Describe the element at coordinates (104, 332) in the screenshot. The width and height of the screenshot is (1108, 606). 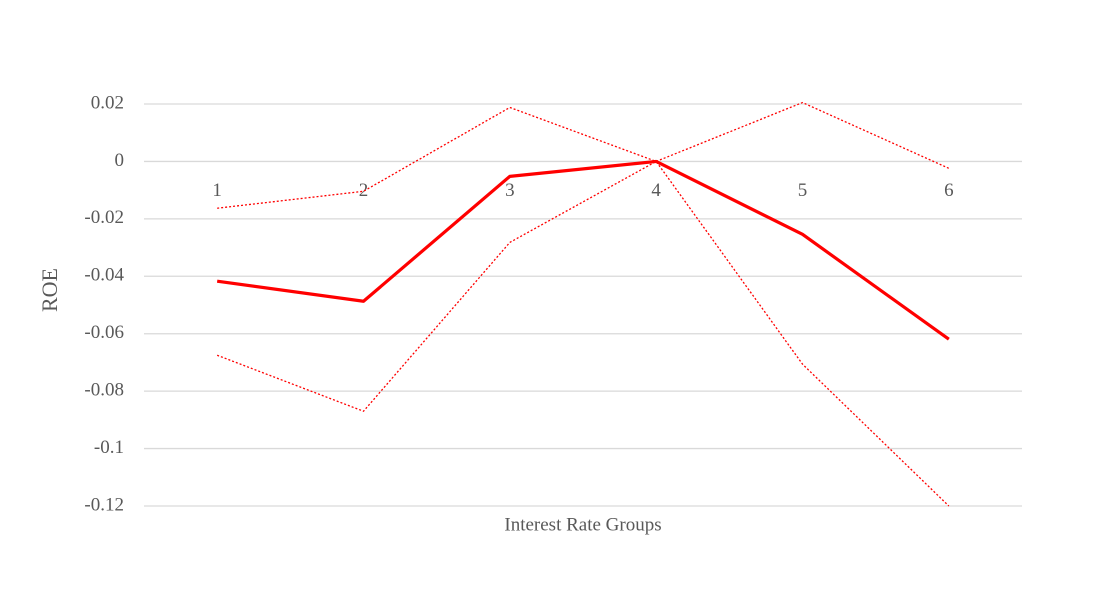
I see `y-tick-label: -0.06` at that location.